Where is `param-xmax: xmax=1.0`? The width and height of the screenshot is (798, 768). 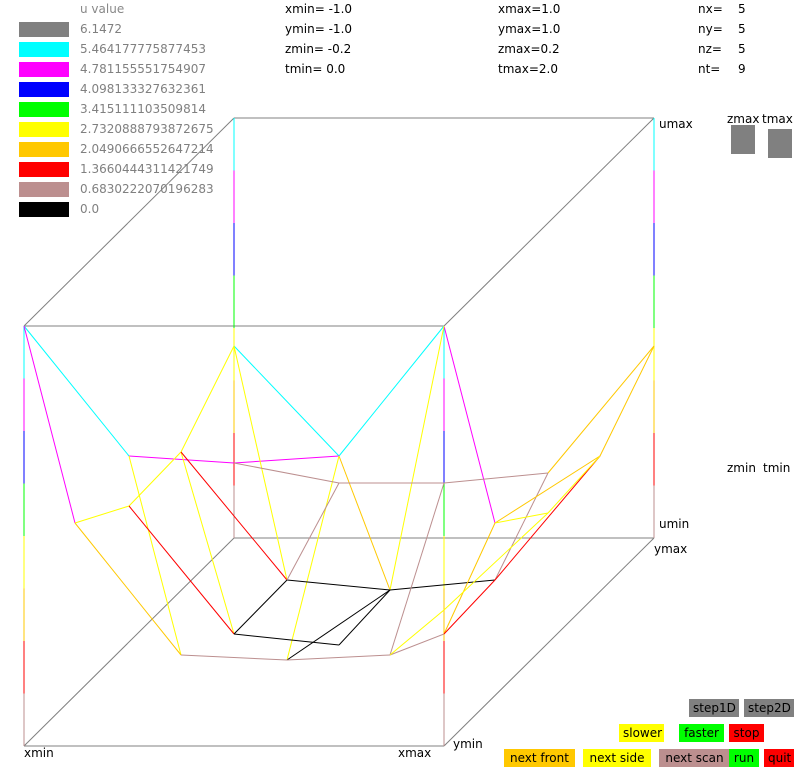
param-xmax: xmax=1.0 is located at coordinates (529, 9).